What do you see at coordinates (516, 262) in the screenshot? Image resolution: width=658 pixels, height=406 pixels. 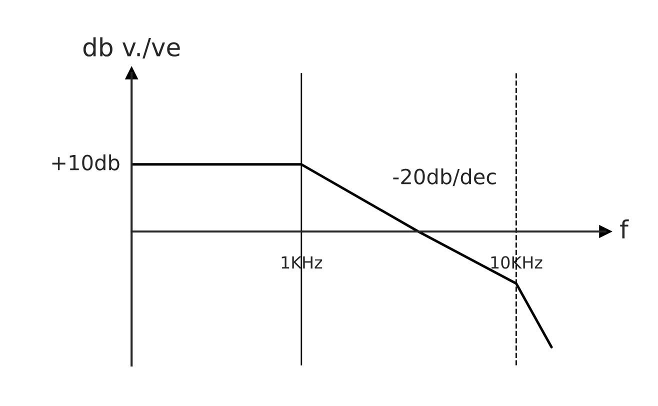 I see `x-tick-label: 10KHz` at bounding box center [516, 262].